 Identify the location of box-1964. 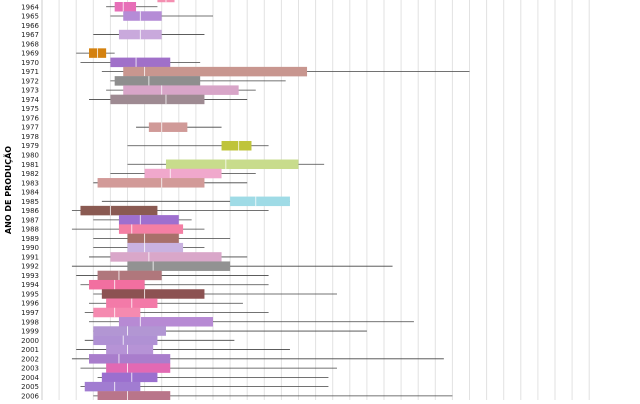
(132, 7).